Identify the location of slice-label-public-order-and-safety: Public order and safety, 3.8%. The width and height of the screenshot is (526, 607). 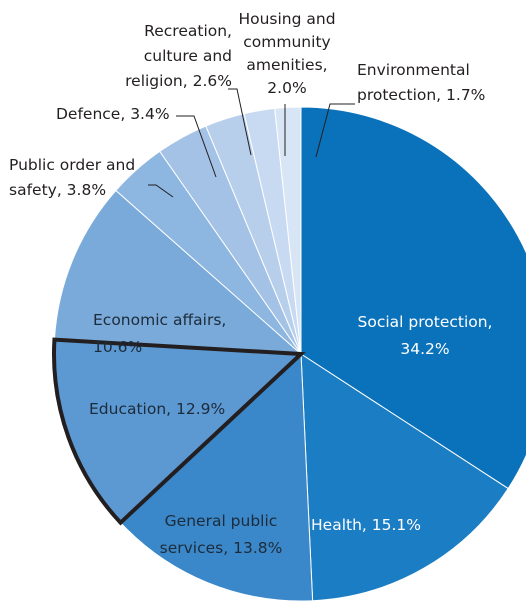
(72, 177).